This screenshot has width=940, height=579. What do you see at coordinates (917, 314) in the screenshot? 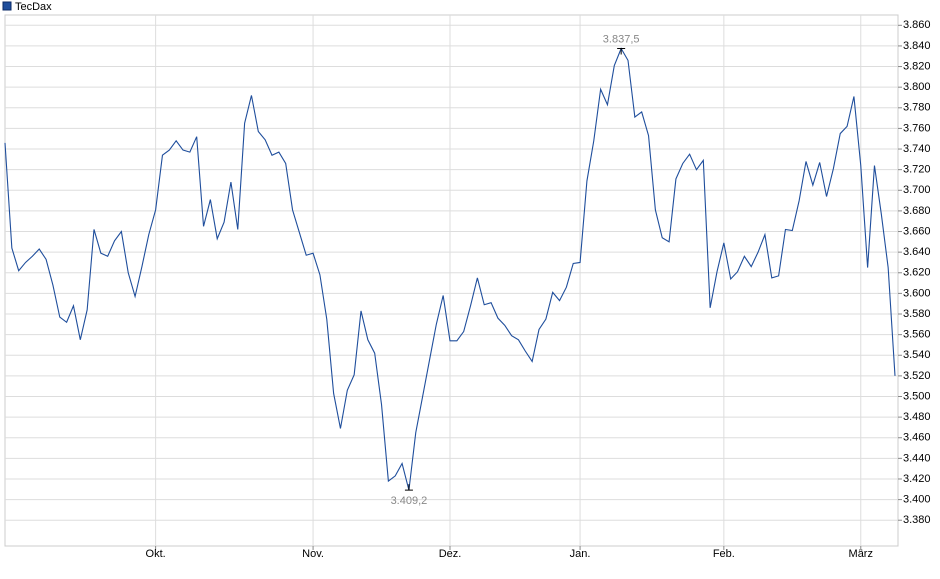
I see `y-tick-label: 3.580` at bounding box center [917, 314].